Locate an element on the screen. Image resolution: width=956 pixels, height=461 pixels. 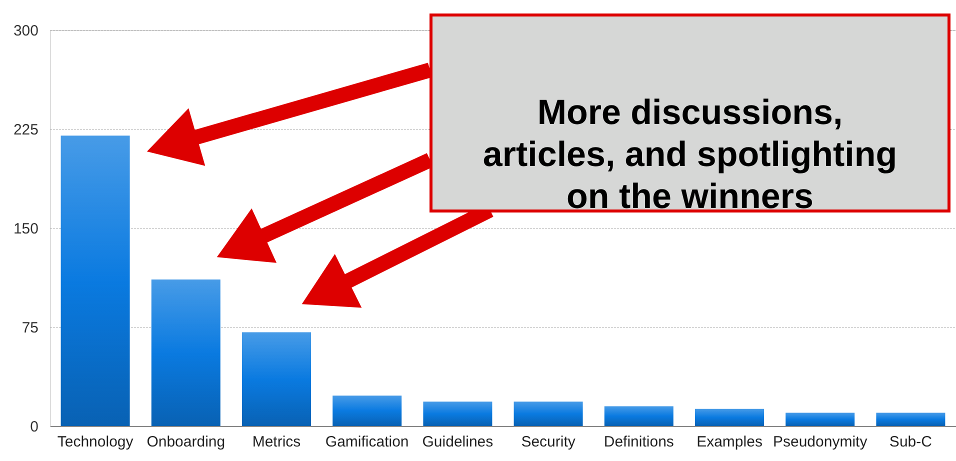
annotation: More discussions, articles, and spotlighting on the winners is located at coordinates (690, 154).